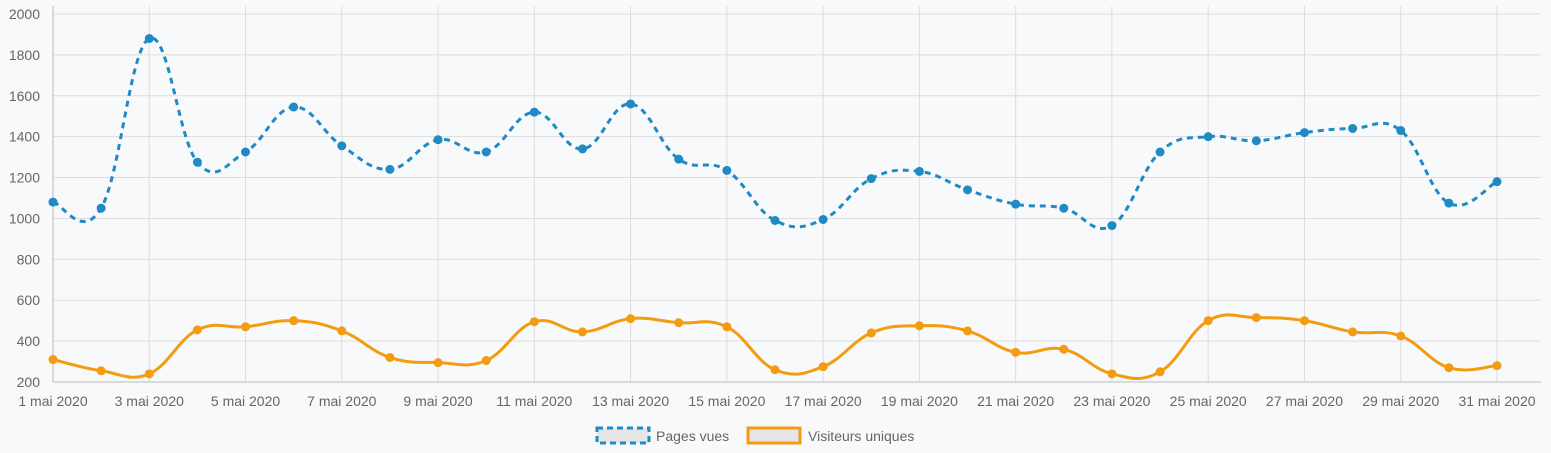  Describe the element at coordinates (437, 401) in the screenshot. I see `x-tick-label: 9 mai 2020` at that location.